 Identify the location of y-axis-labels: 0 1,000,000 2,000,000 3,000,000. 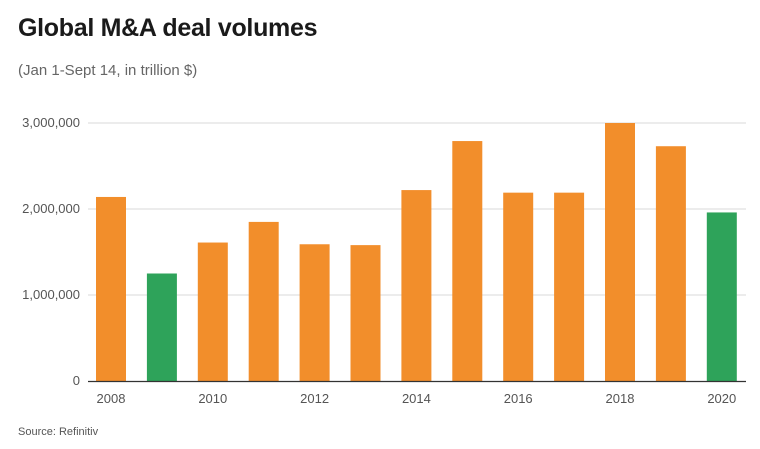
(51, 251).